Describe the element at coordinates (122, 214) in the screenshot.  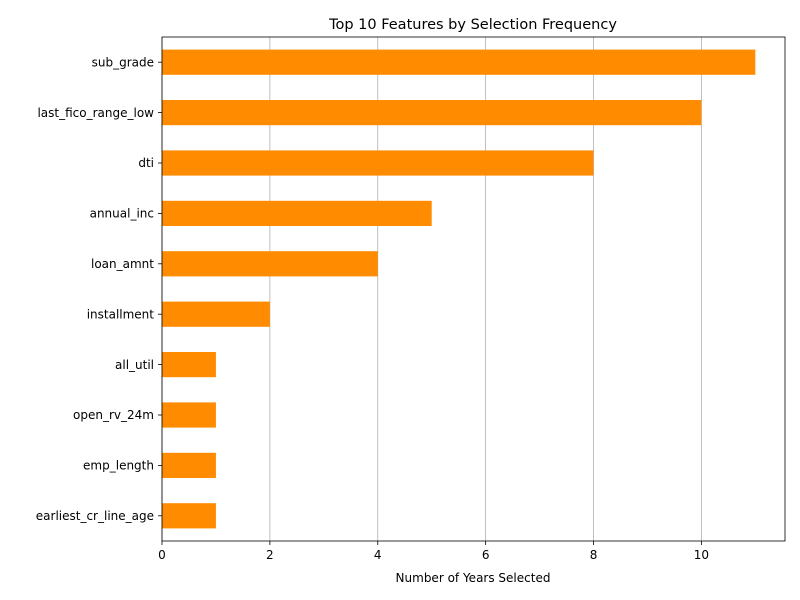
I see `y-tick-label-annual-inc: annual_inc` at that location.